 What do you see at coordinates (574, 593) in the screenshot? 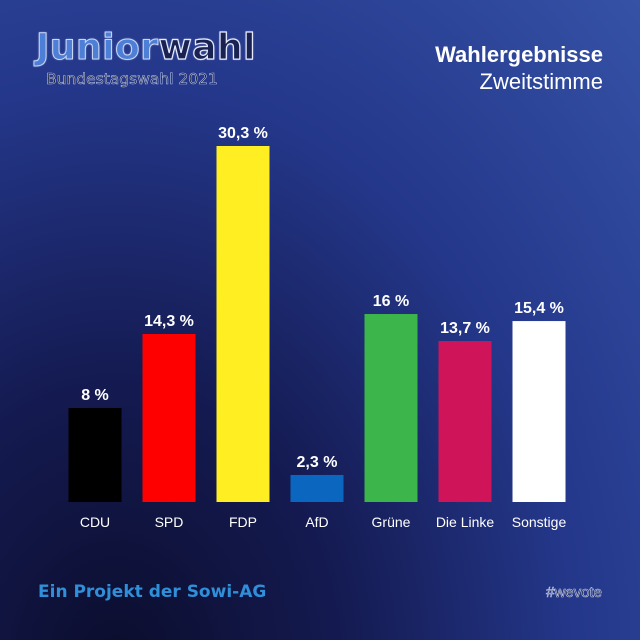
I see `hashtag: #wevote` at bounding box center [574, 593].